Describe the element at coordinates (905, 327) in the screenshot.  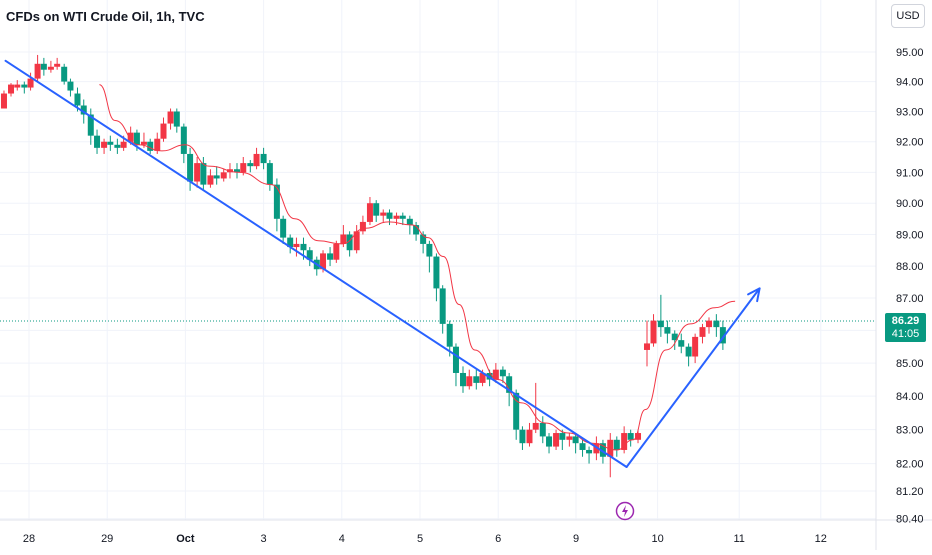
I see `last-price-label: 86.29 41:05` at that location.